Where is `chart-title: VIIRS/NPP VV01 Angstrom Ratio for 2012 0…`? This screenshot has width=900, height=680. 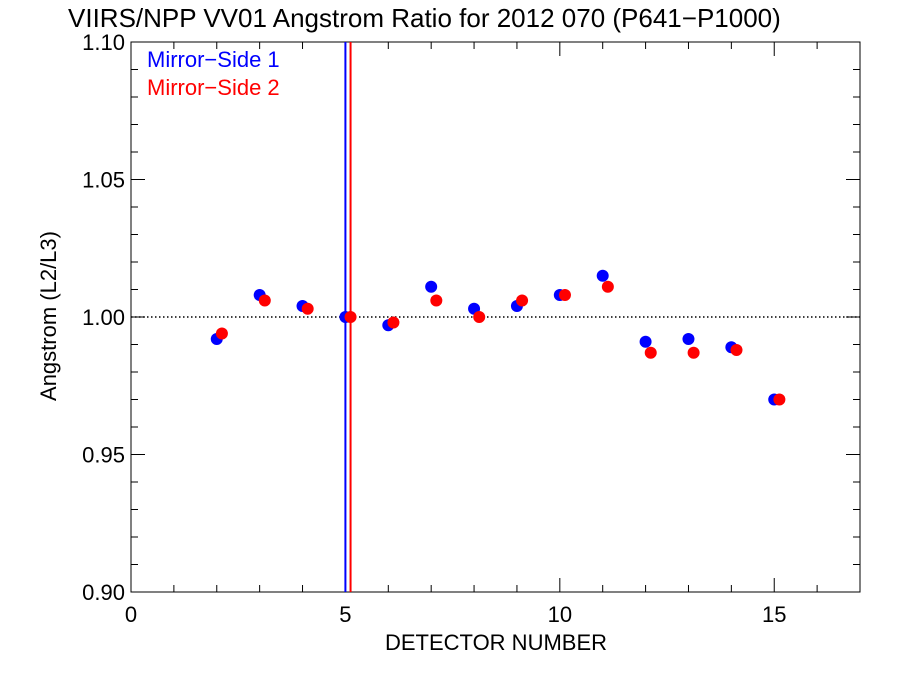 chart-title: VIIRS/NPP VV01 Angstrom Ratio for 2012 0… is located at coordinates (424, 18).